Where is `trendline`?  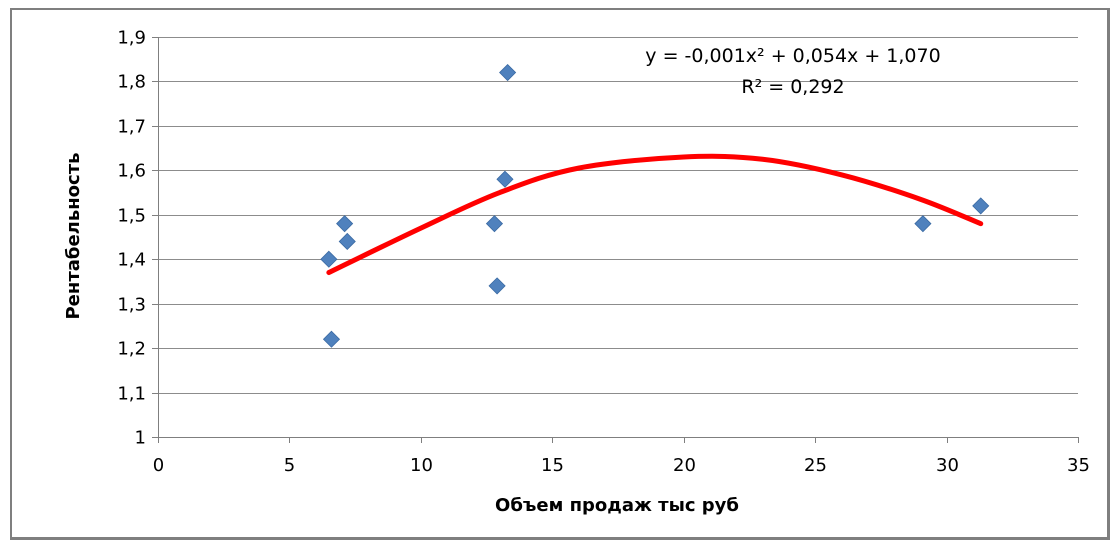
trendline is located at coordinates (655, 214).